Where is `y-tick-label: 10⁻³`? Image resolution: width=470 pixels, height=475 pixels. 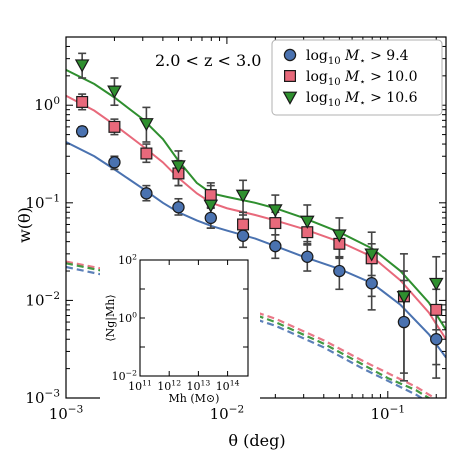
y-tick-label: 10⁻³ is located at coordinates (42, 397).